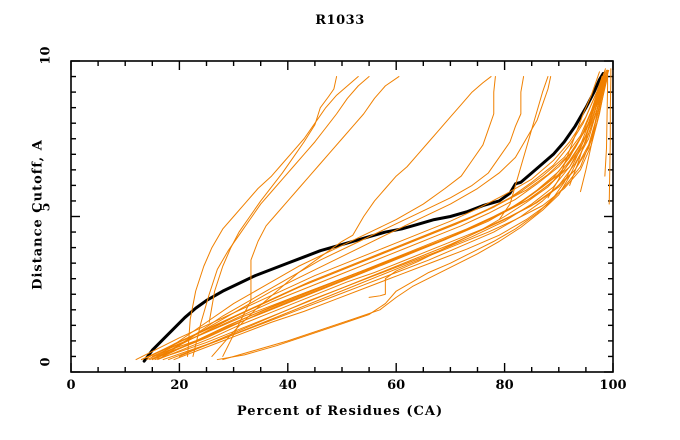 The height and width of the screenshot is (440, 680). What do you see at coordinates (340, 411) in the screenshot?
I see `x-axis-title: Percent of Residues (CA)` at bounding box center [340, 411].